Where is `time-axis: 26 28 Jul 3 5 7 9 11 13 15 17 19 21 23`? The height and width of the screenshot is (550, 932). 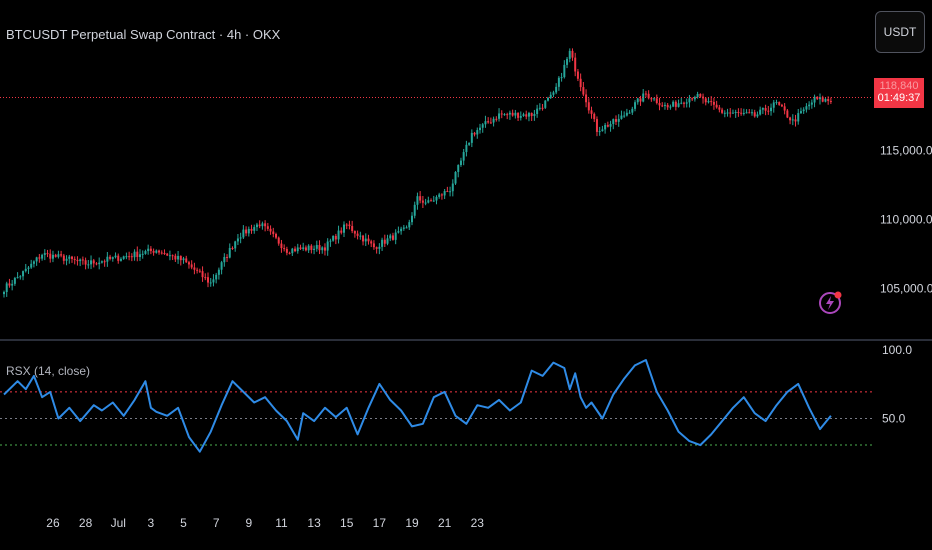 time-axis: 26 28 Jul 3 5 7 9 11 13 15 17 19 21 23 is located at coordinates (265, 523).